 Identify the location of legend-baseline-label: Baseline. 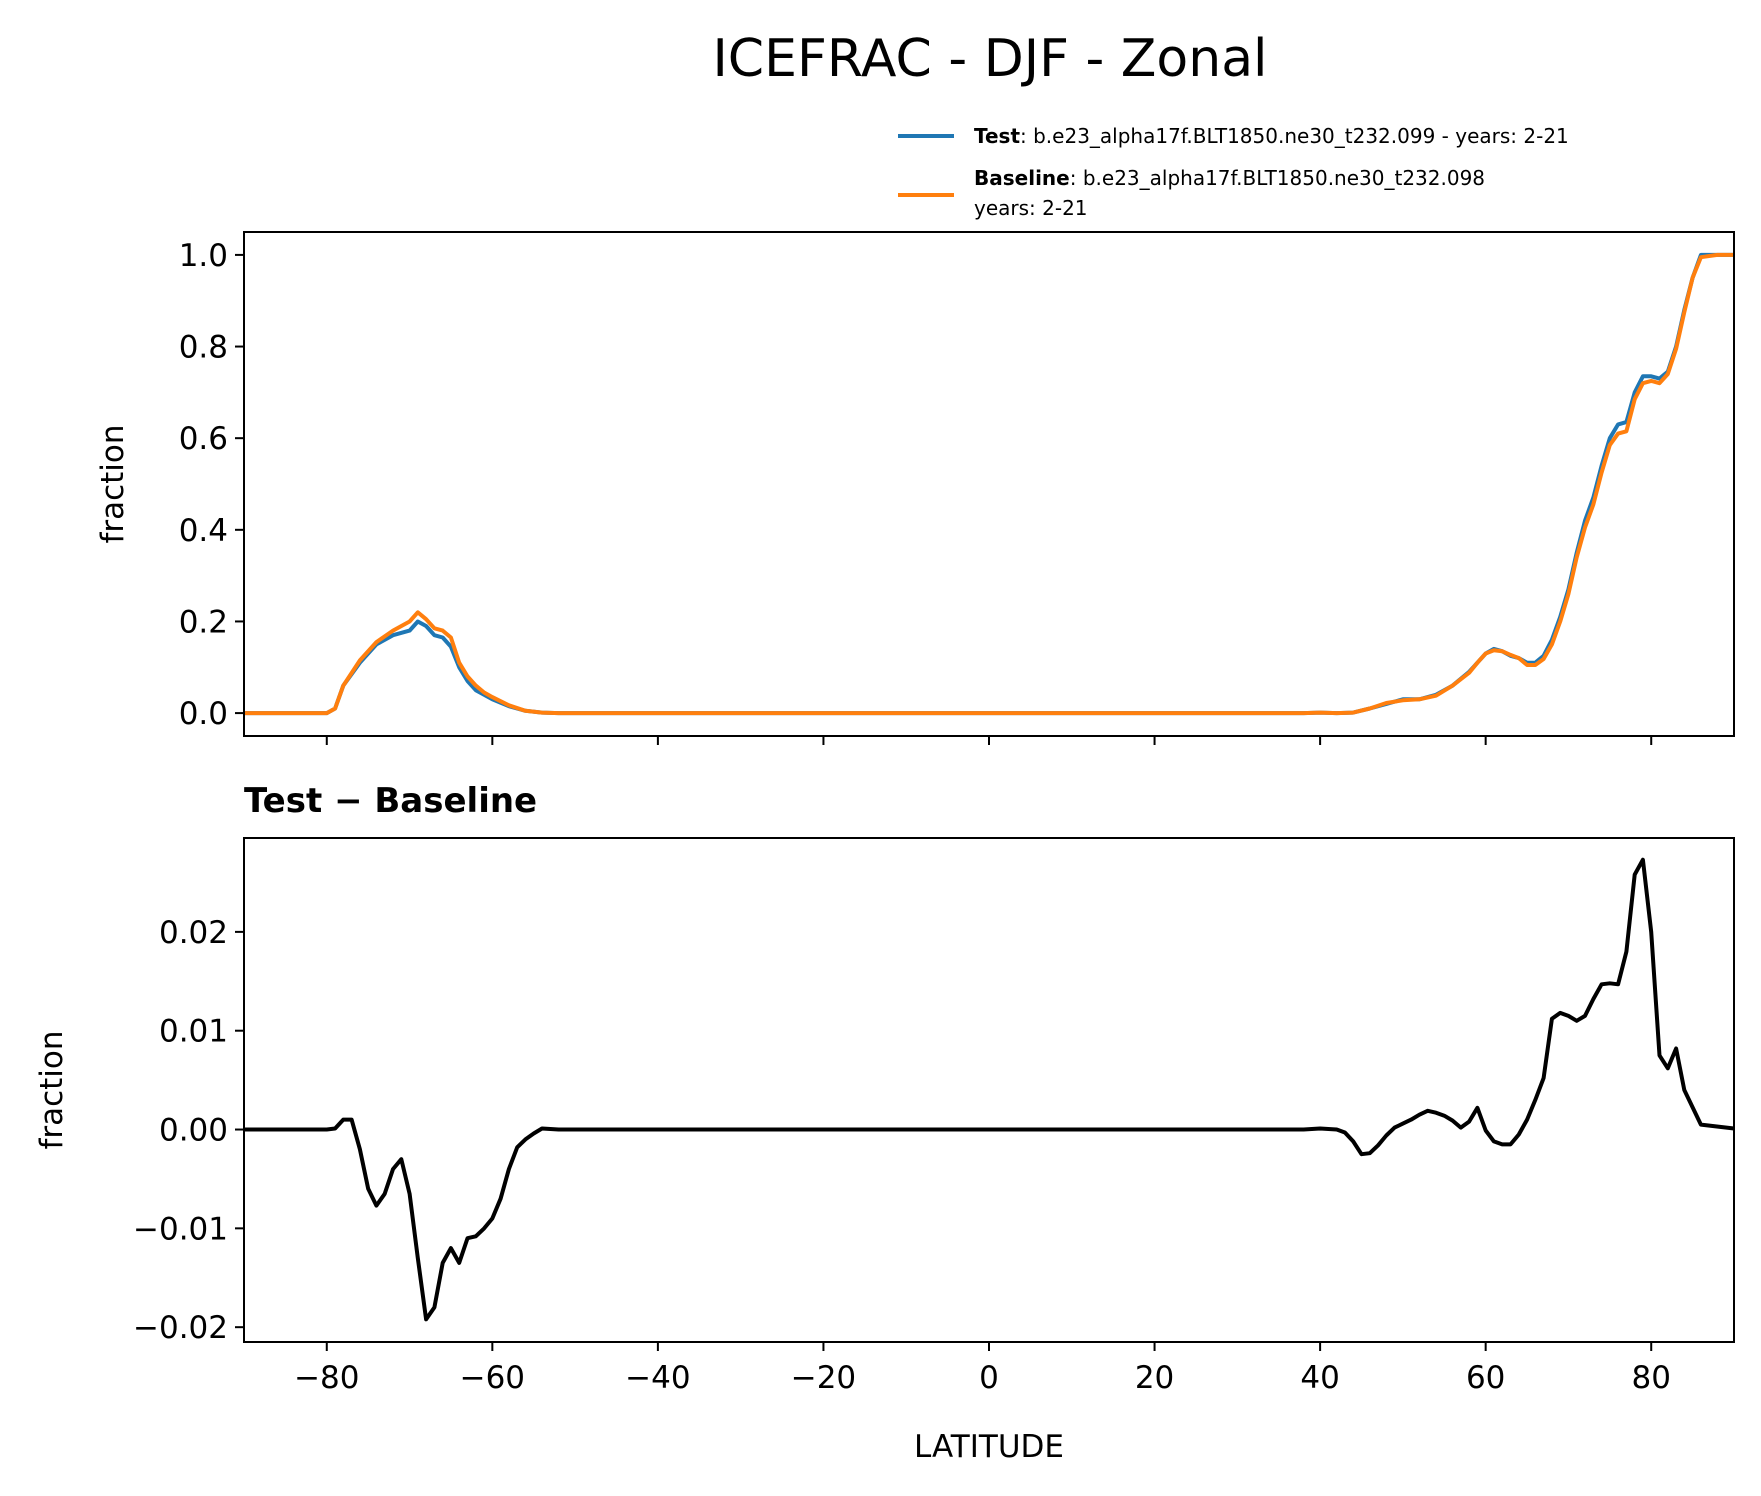
(1022, 178).